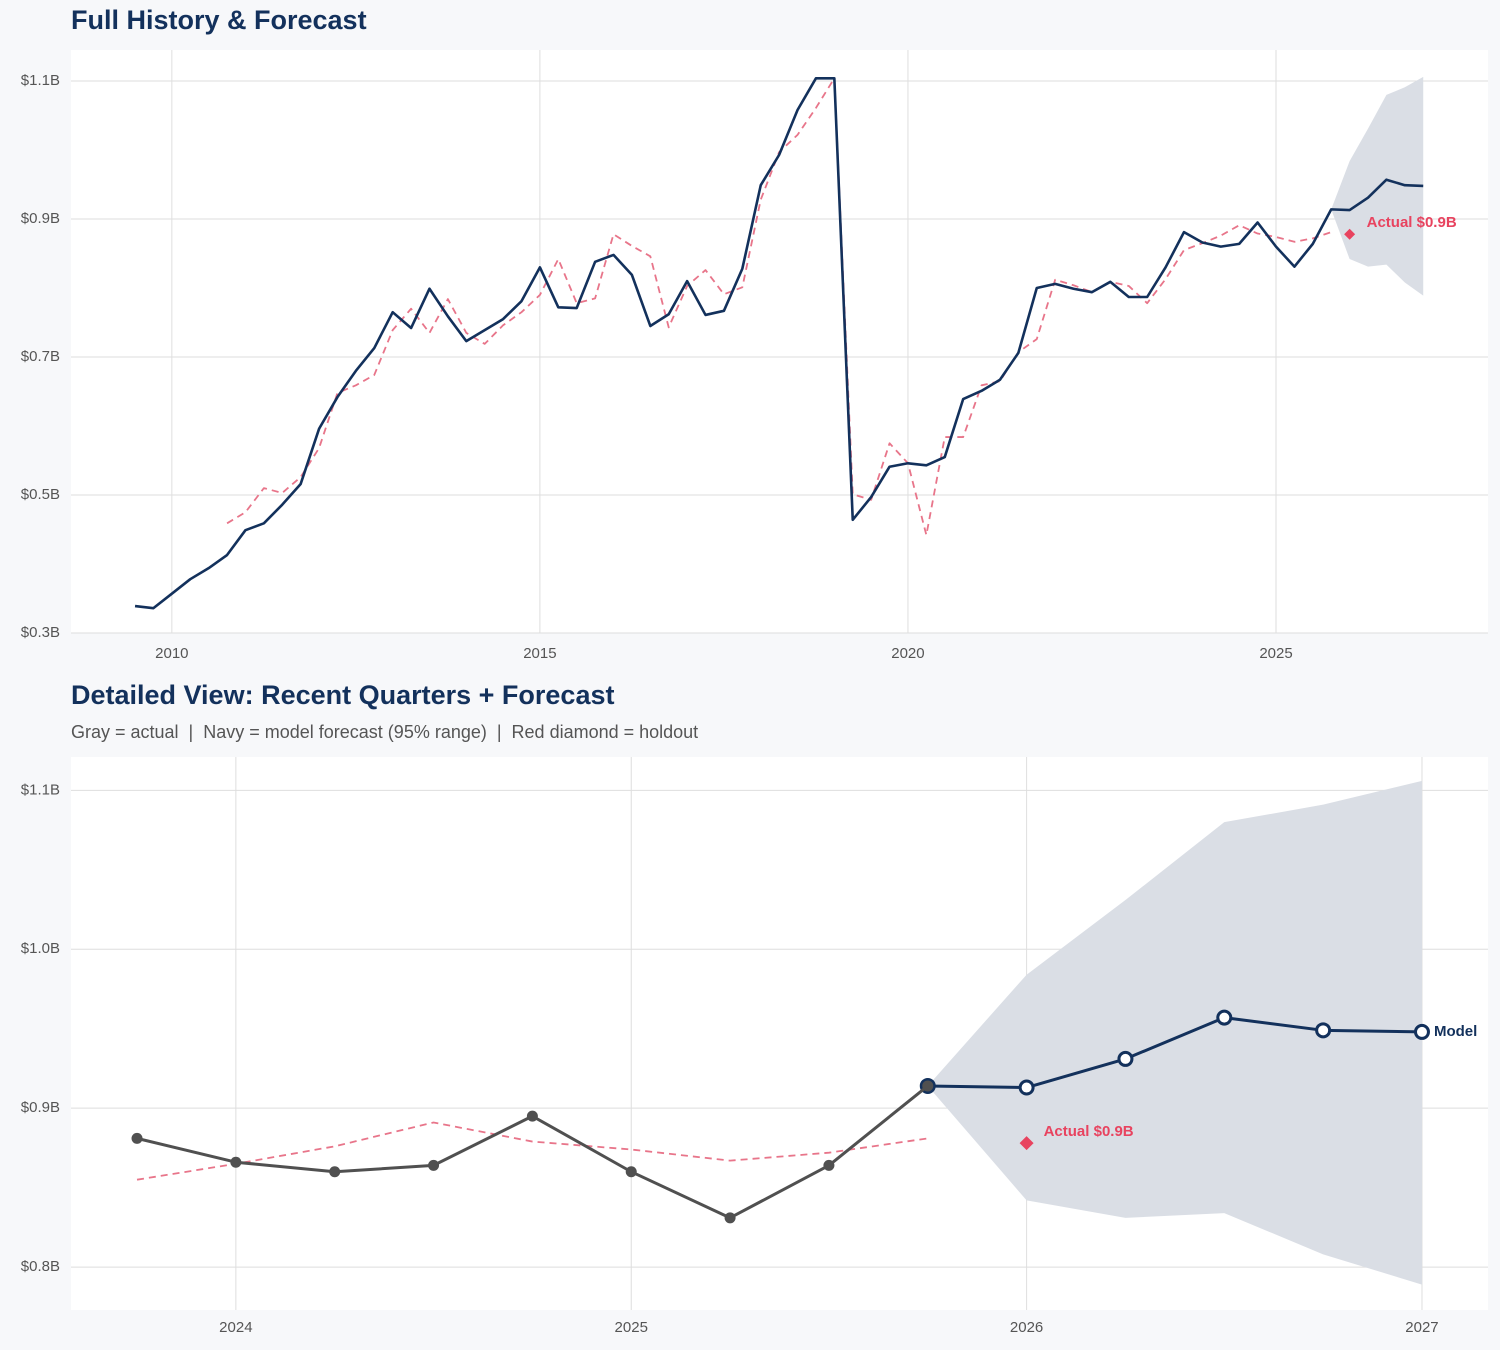 The width and height of the screenshot is (1500, 1350). I want to click on x-tick-label: 2026, so click(1026, 1327).